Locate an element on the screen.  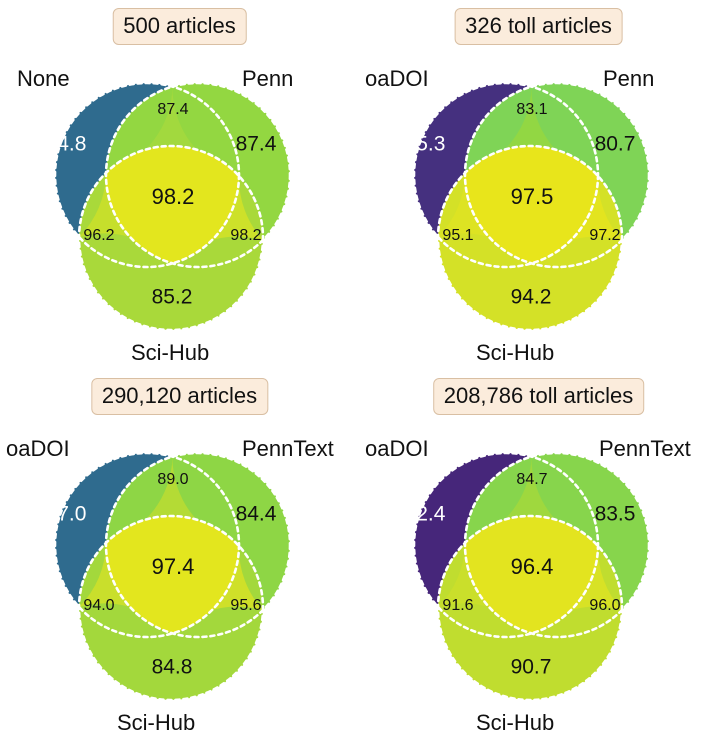
region-value-bottom: 85.2 is located at coordinates (172, 297).